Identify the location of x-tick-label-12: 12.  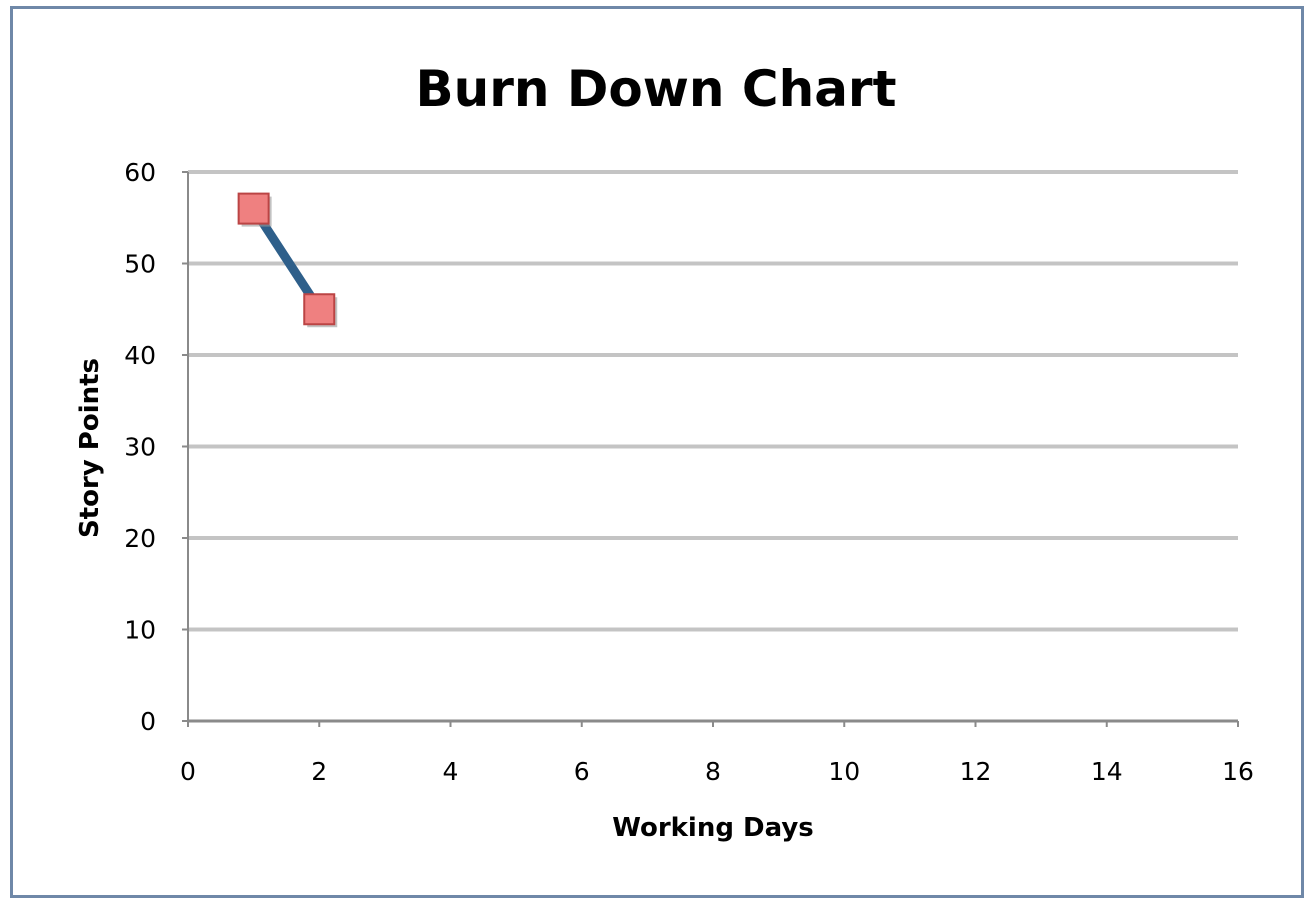
(976, 771).